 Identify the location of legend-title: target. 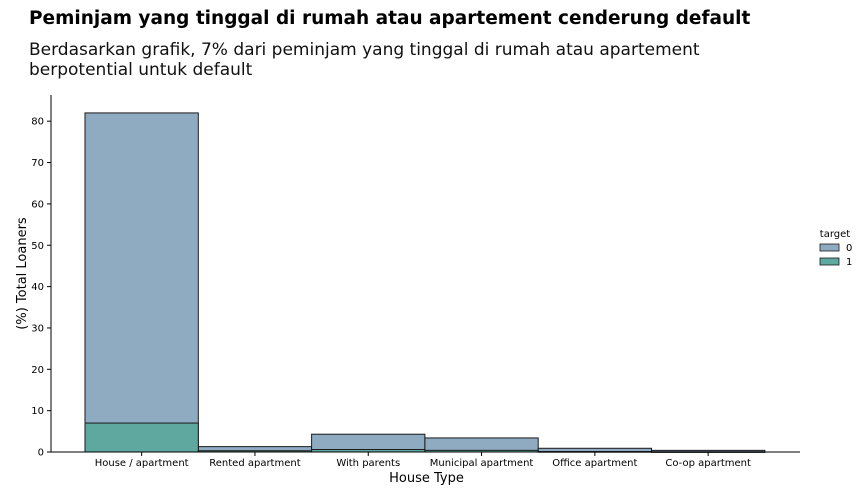
(835, 234).